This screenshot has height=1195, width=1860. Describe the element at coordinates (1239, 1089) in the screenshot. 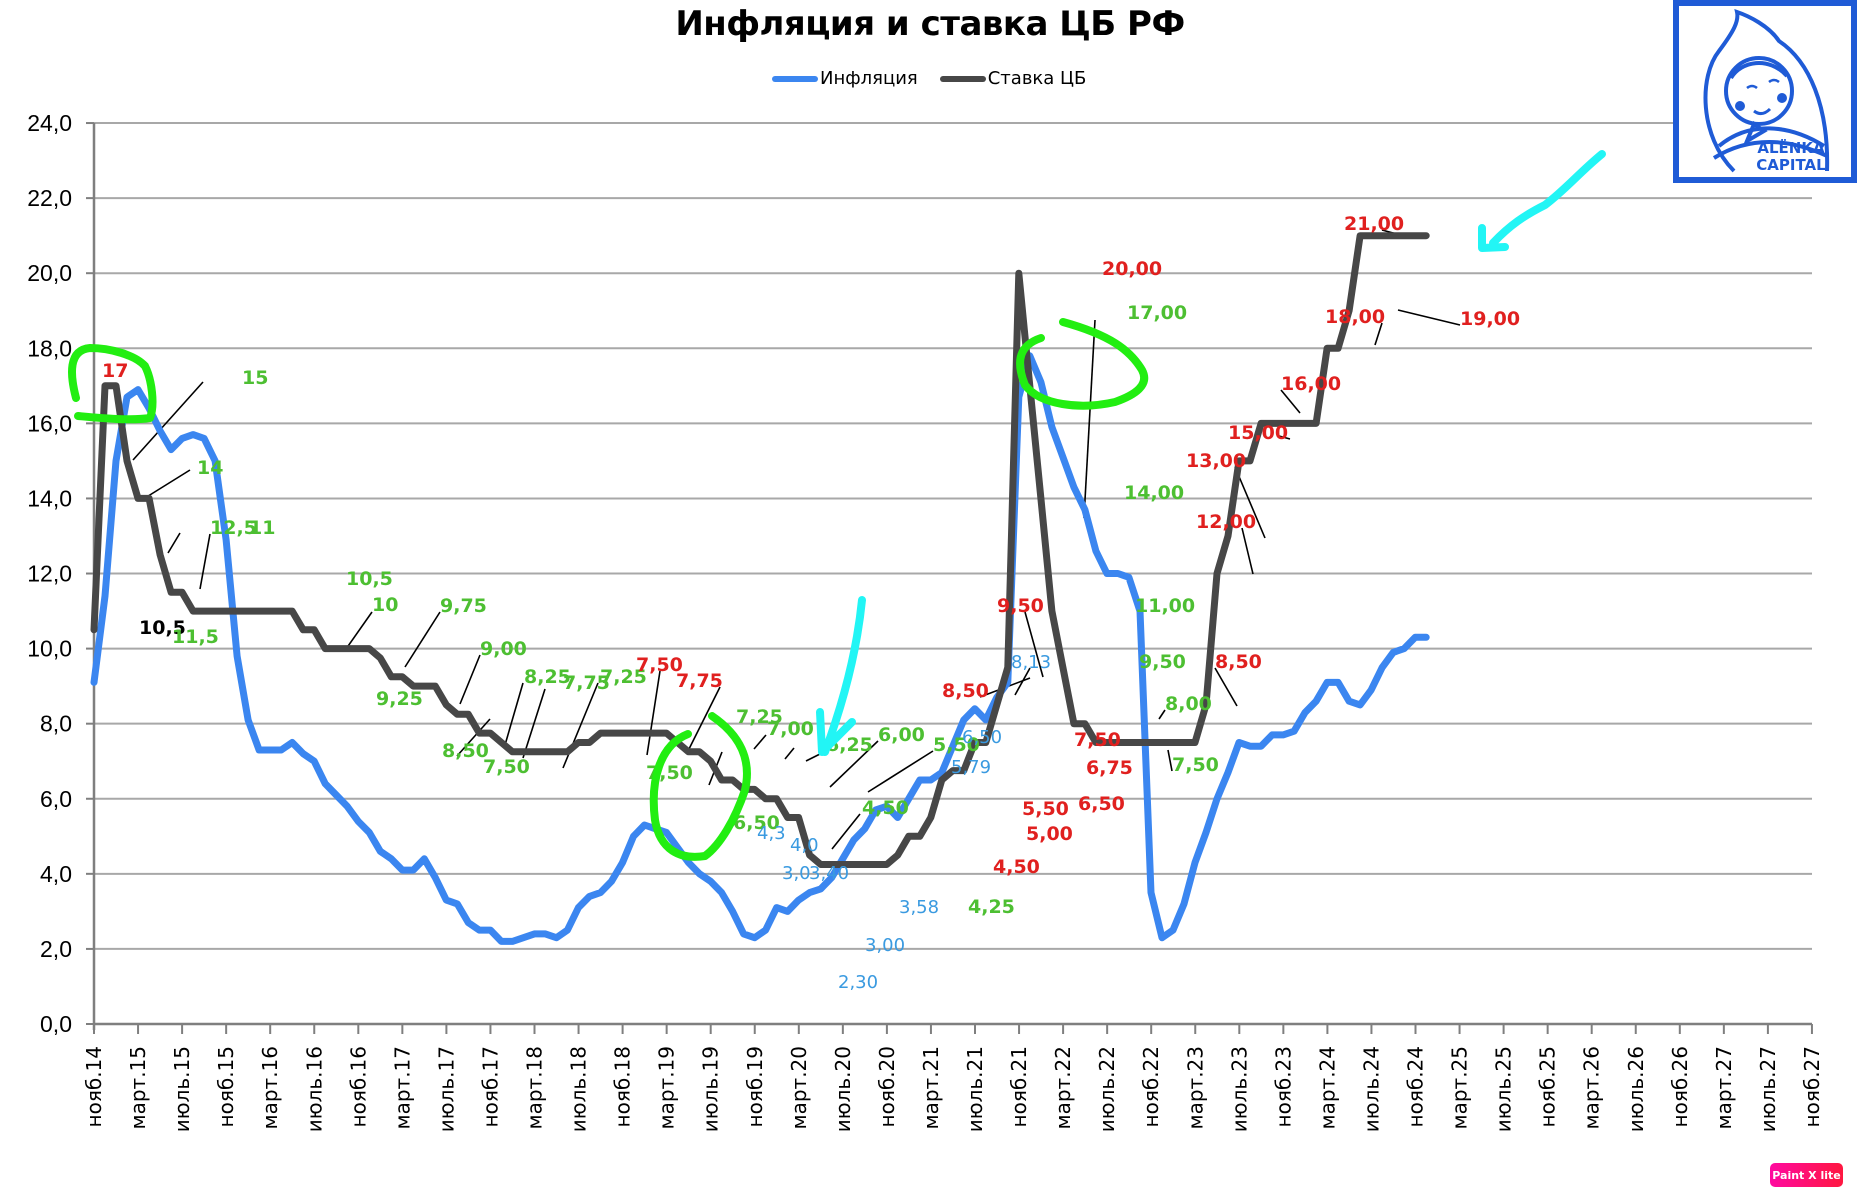

I see `x-tick-label: июль.23` at that location.